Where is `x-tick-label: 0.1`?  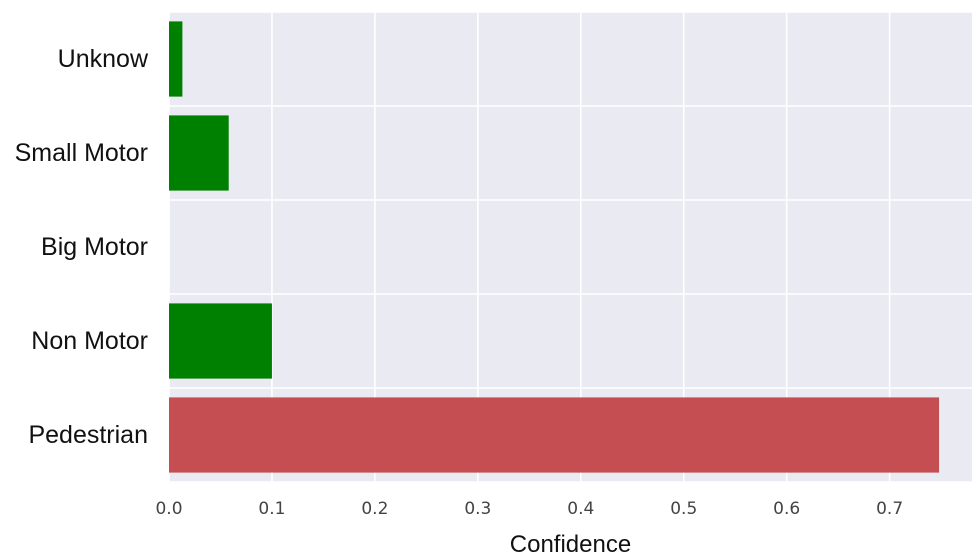
x-tick-label: 0.1 is located at coordinates (271, 509).